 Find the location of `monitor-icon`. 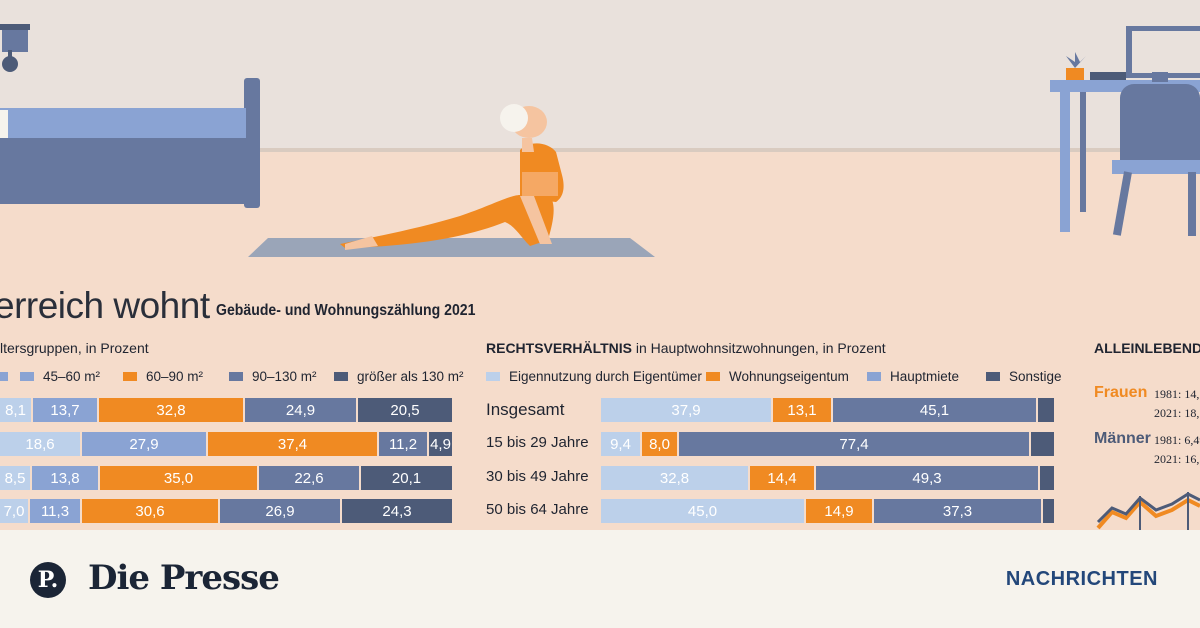

monitor-icon is located at coordinates (1163, 54).